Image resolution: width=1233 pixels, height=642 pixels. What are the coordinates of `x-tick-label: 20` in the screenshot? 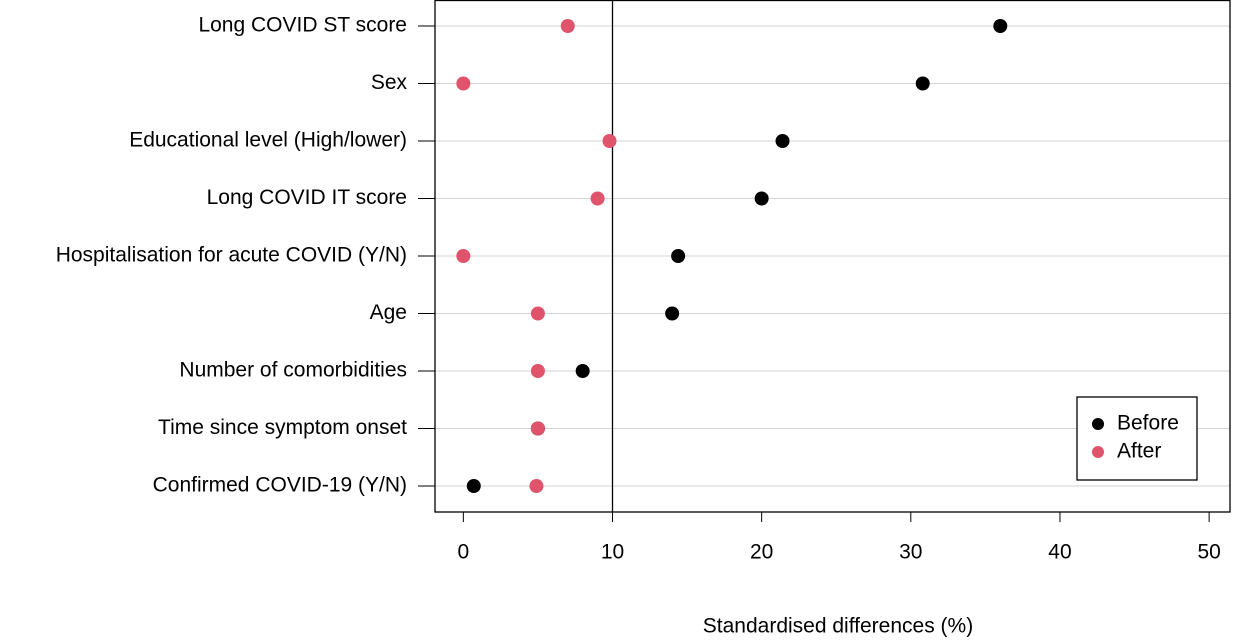 It's located at (761, 552).